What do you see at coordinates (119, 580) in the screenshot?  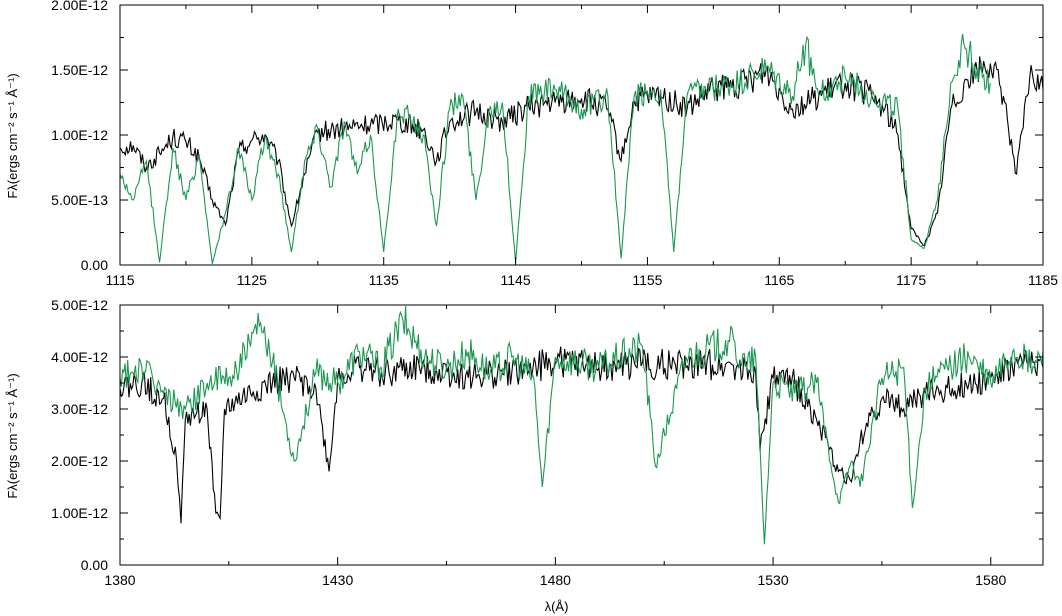 I see `x-tick-label: 1380` at bounding box center [119, 580].